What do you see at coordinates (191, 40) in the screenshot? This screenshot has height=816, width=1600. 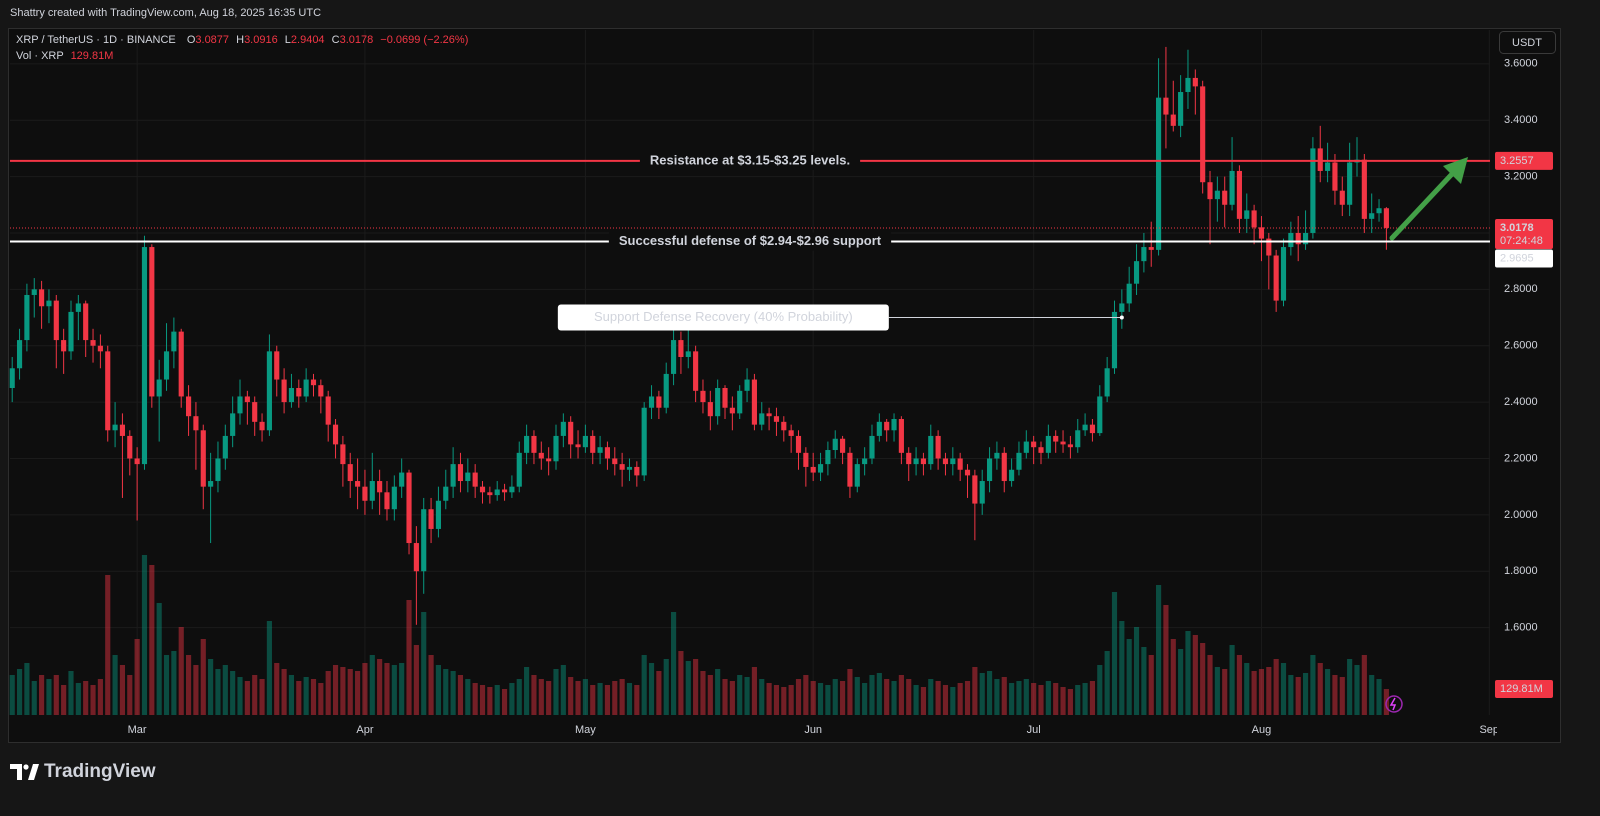 I see `ohlc-label: O` at bounding box center [191, 40].